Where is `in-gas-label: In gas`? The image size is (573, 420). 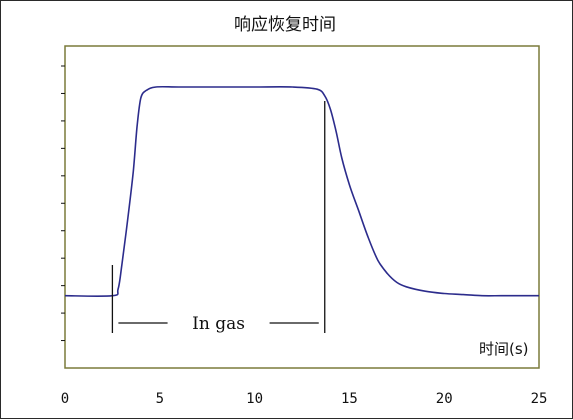 in-gas-label: In gas is located at coordinates (218, 324).